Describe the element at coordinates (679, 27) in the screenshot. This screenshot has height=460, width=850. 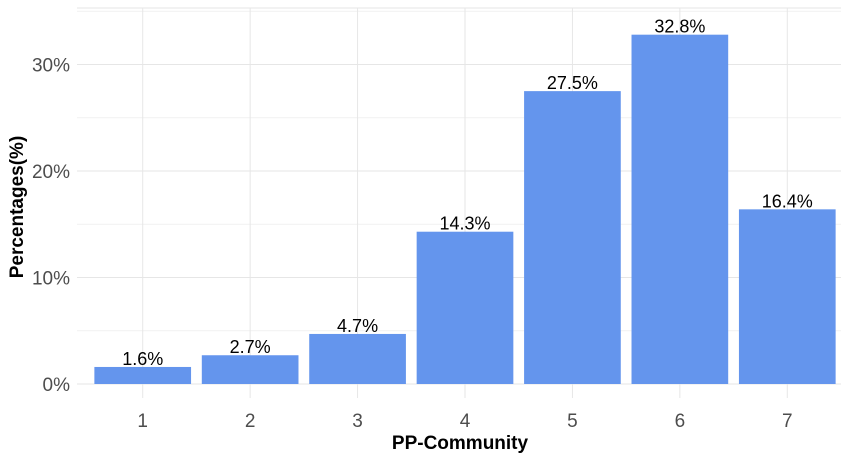
I see `data-label: 32.8%` at that location.